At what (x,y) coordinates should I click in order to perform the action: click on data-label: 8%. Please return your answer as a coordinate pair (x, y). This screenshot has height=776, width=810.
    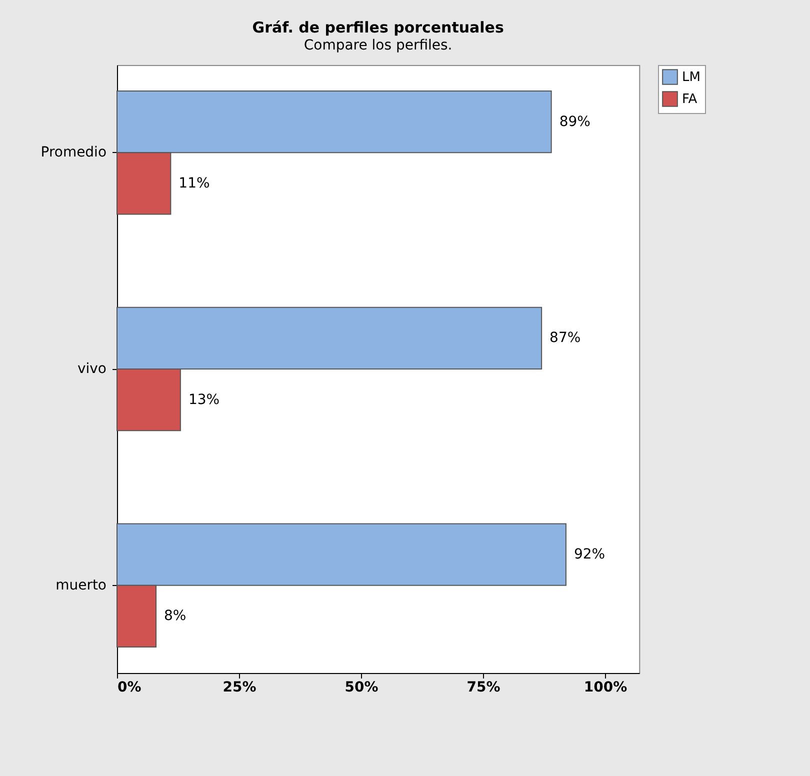
    Looking at the image, I should click on (175, 616).